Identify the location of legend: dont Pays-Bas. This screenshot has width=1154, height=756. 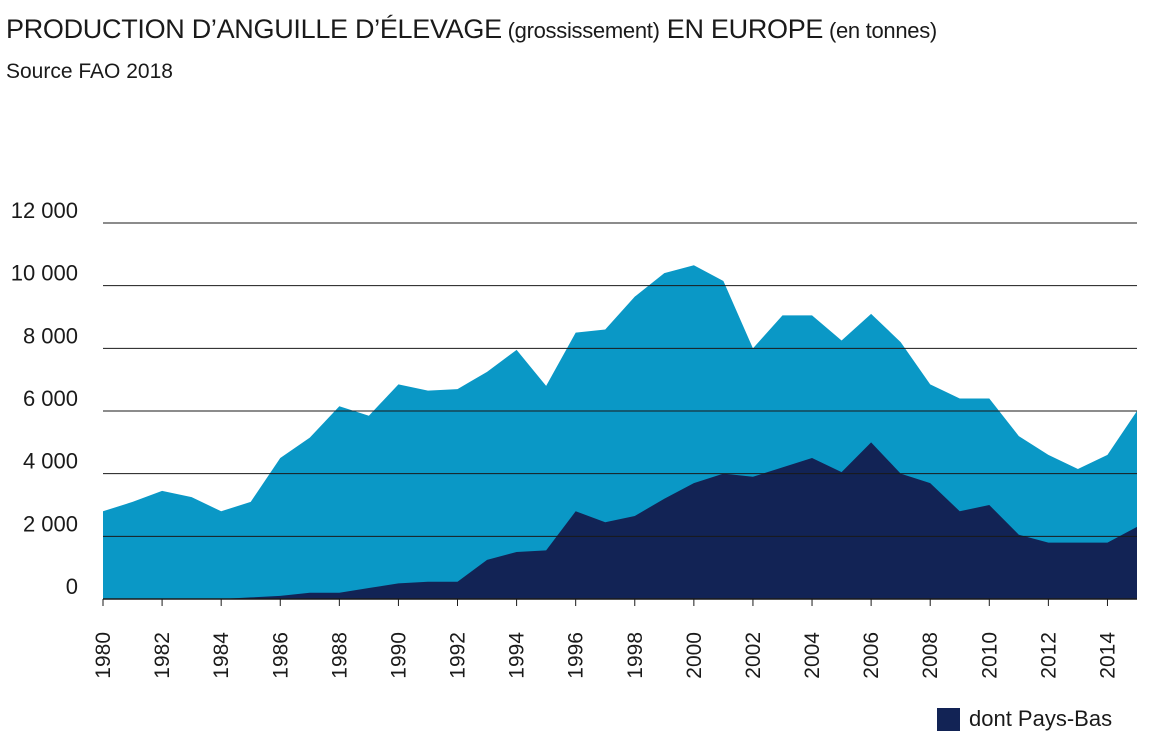
(1024, 719).